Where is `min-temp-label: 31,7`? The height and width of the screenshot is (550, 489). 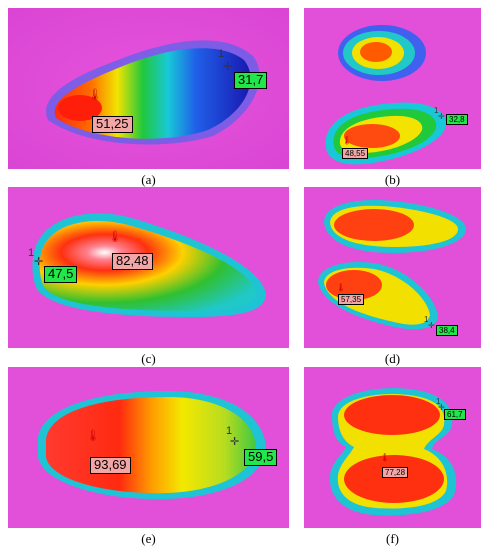
min-temp-label: 31,7 is located at coordinates (251, 80).